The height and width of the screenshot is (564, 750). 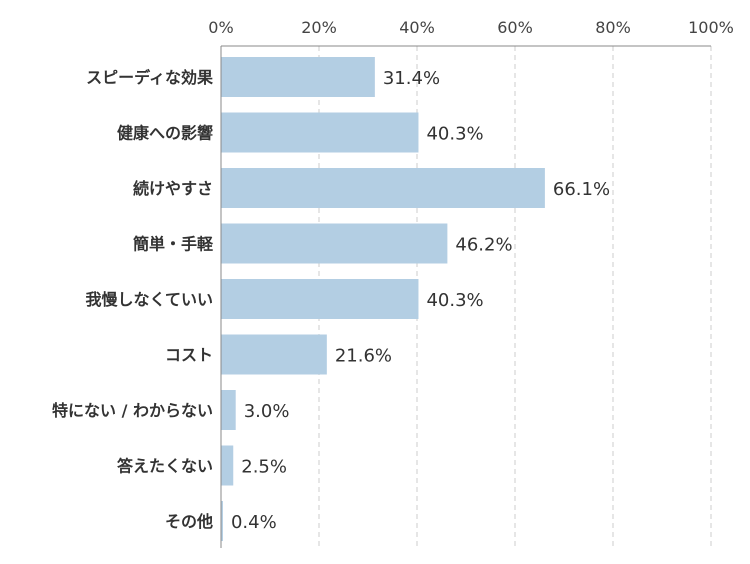 I want to click on category-label: 特にない / わからない, so click(x=132, y=410).